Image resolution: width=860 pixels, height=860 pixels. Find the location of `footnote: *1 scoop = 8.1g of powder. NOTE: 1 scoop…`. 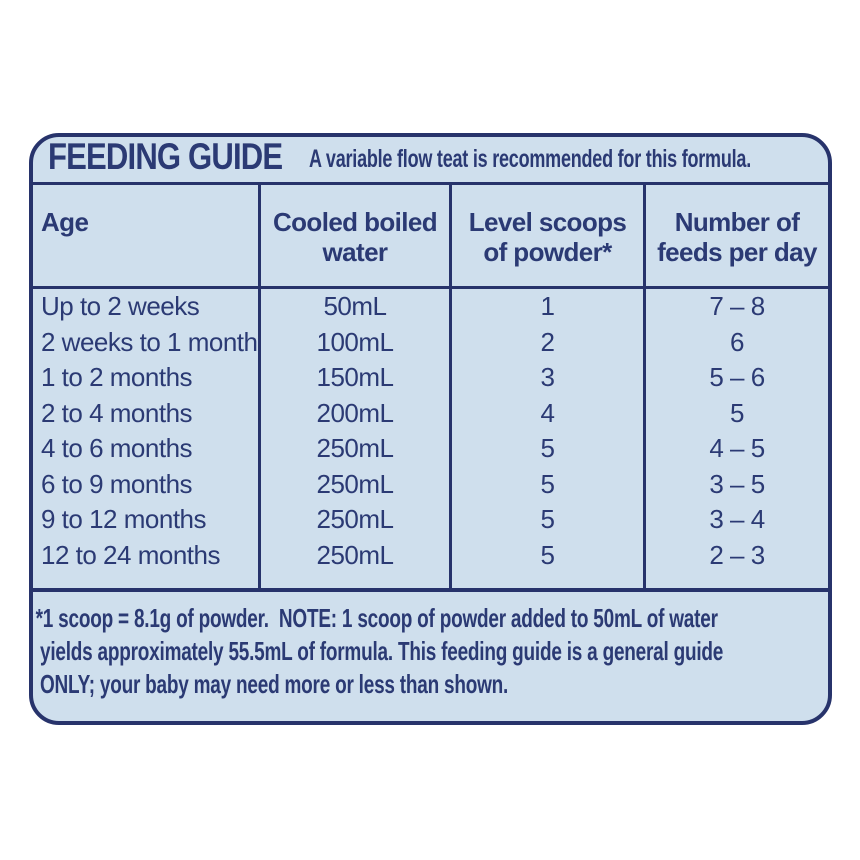

footnote: *1 scoop = 8.1g of powder. NOTE: 1 scoop… is located at coordinates (430, 644).